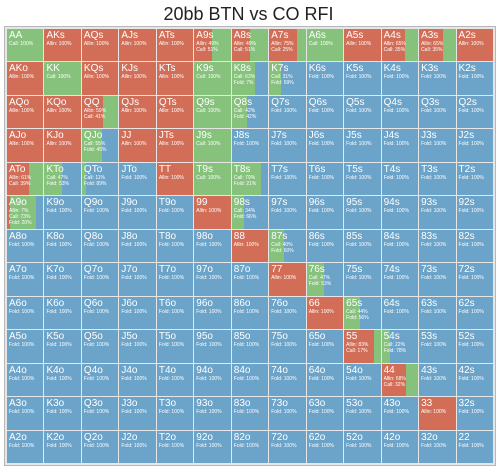 This screenshot has height=466, width=497. What do you see at coordinates (437, 78) in the screenshot?
I see `hand-cell-K3s: K3s Fold: 100%` at bounding box center [437, 78].